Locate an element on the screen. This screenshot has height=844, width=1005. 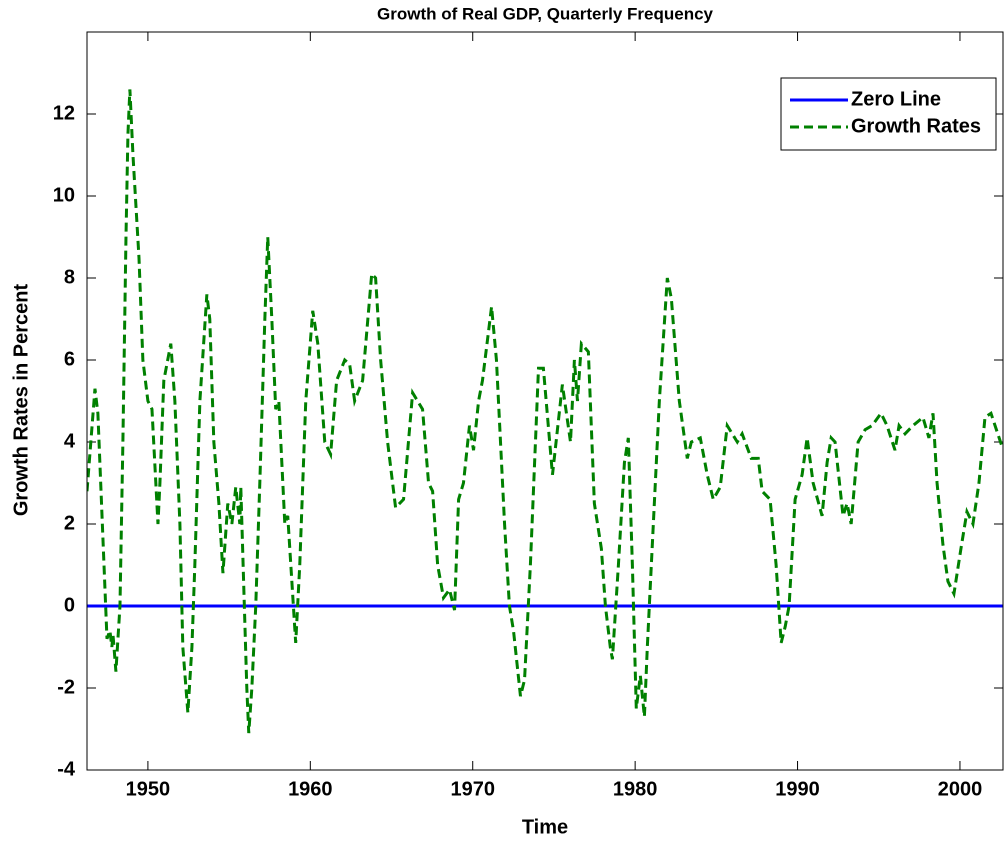
y-tick-label: 6 is located at coordinates (69, 359).